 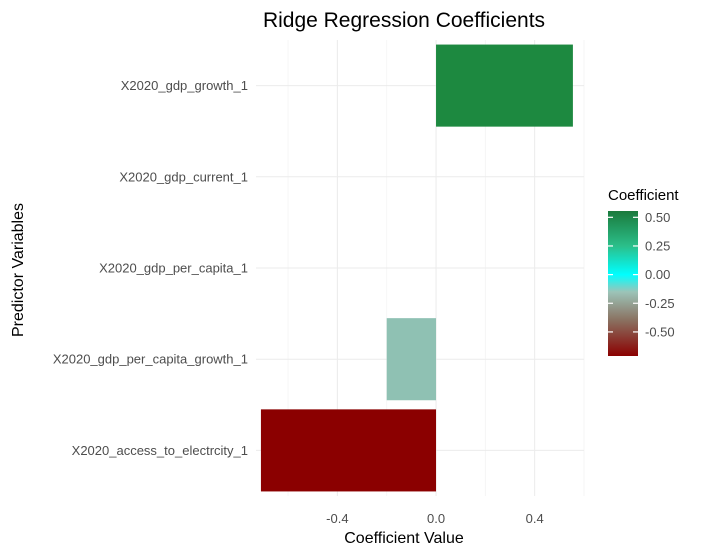 What do you see at coordinates (657, 245) in the screenshot?
I see `legend-tick-label: 0.25` at bounding box center [657, 245].